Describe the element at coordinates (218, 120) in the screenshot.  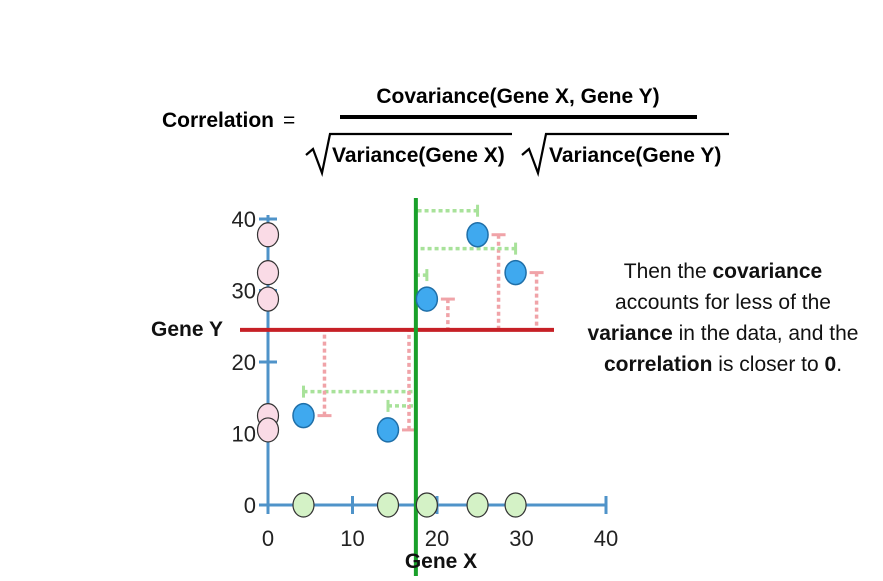
I see `formula-lhs: Correlation` at that location.